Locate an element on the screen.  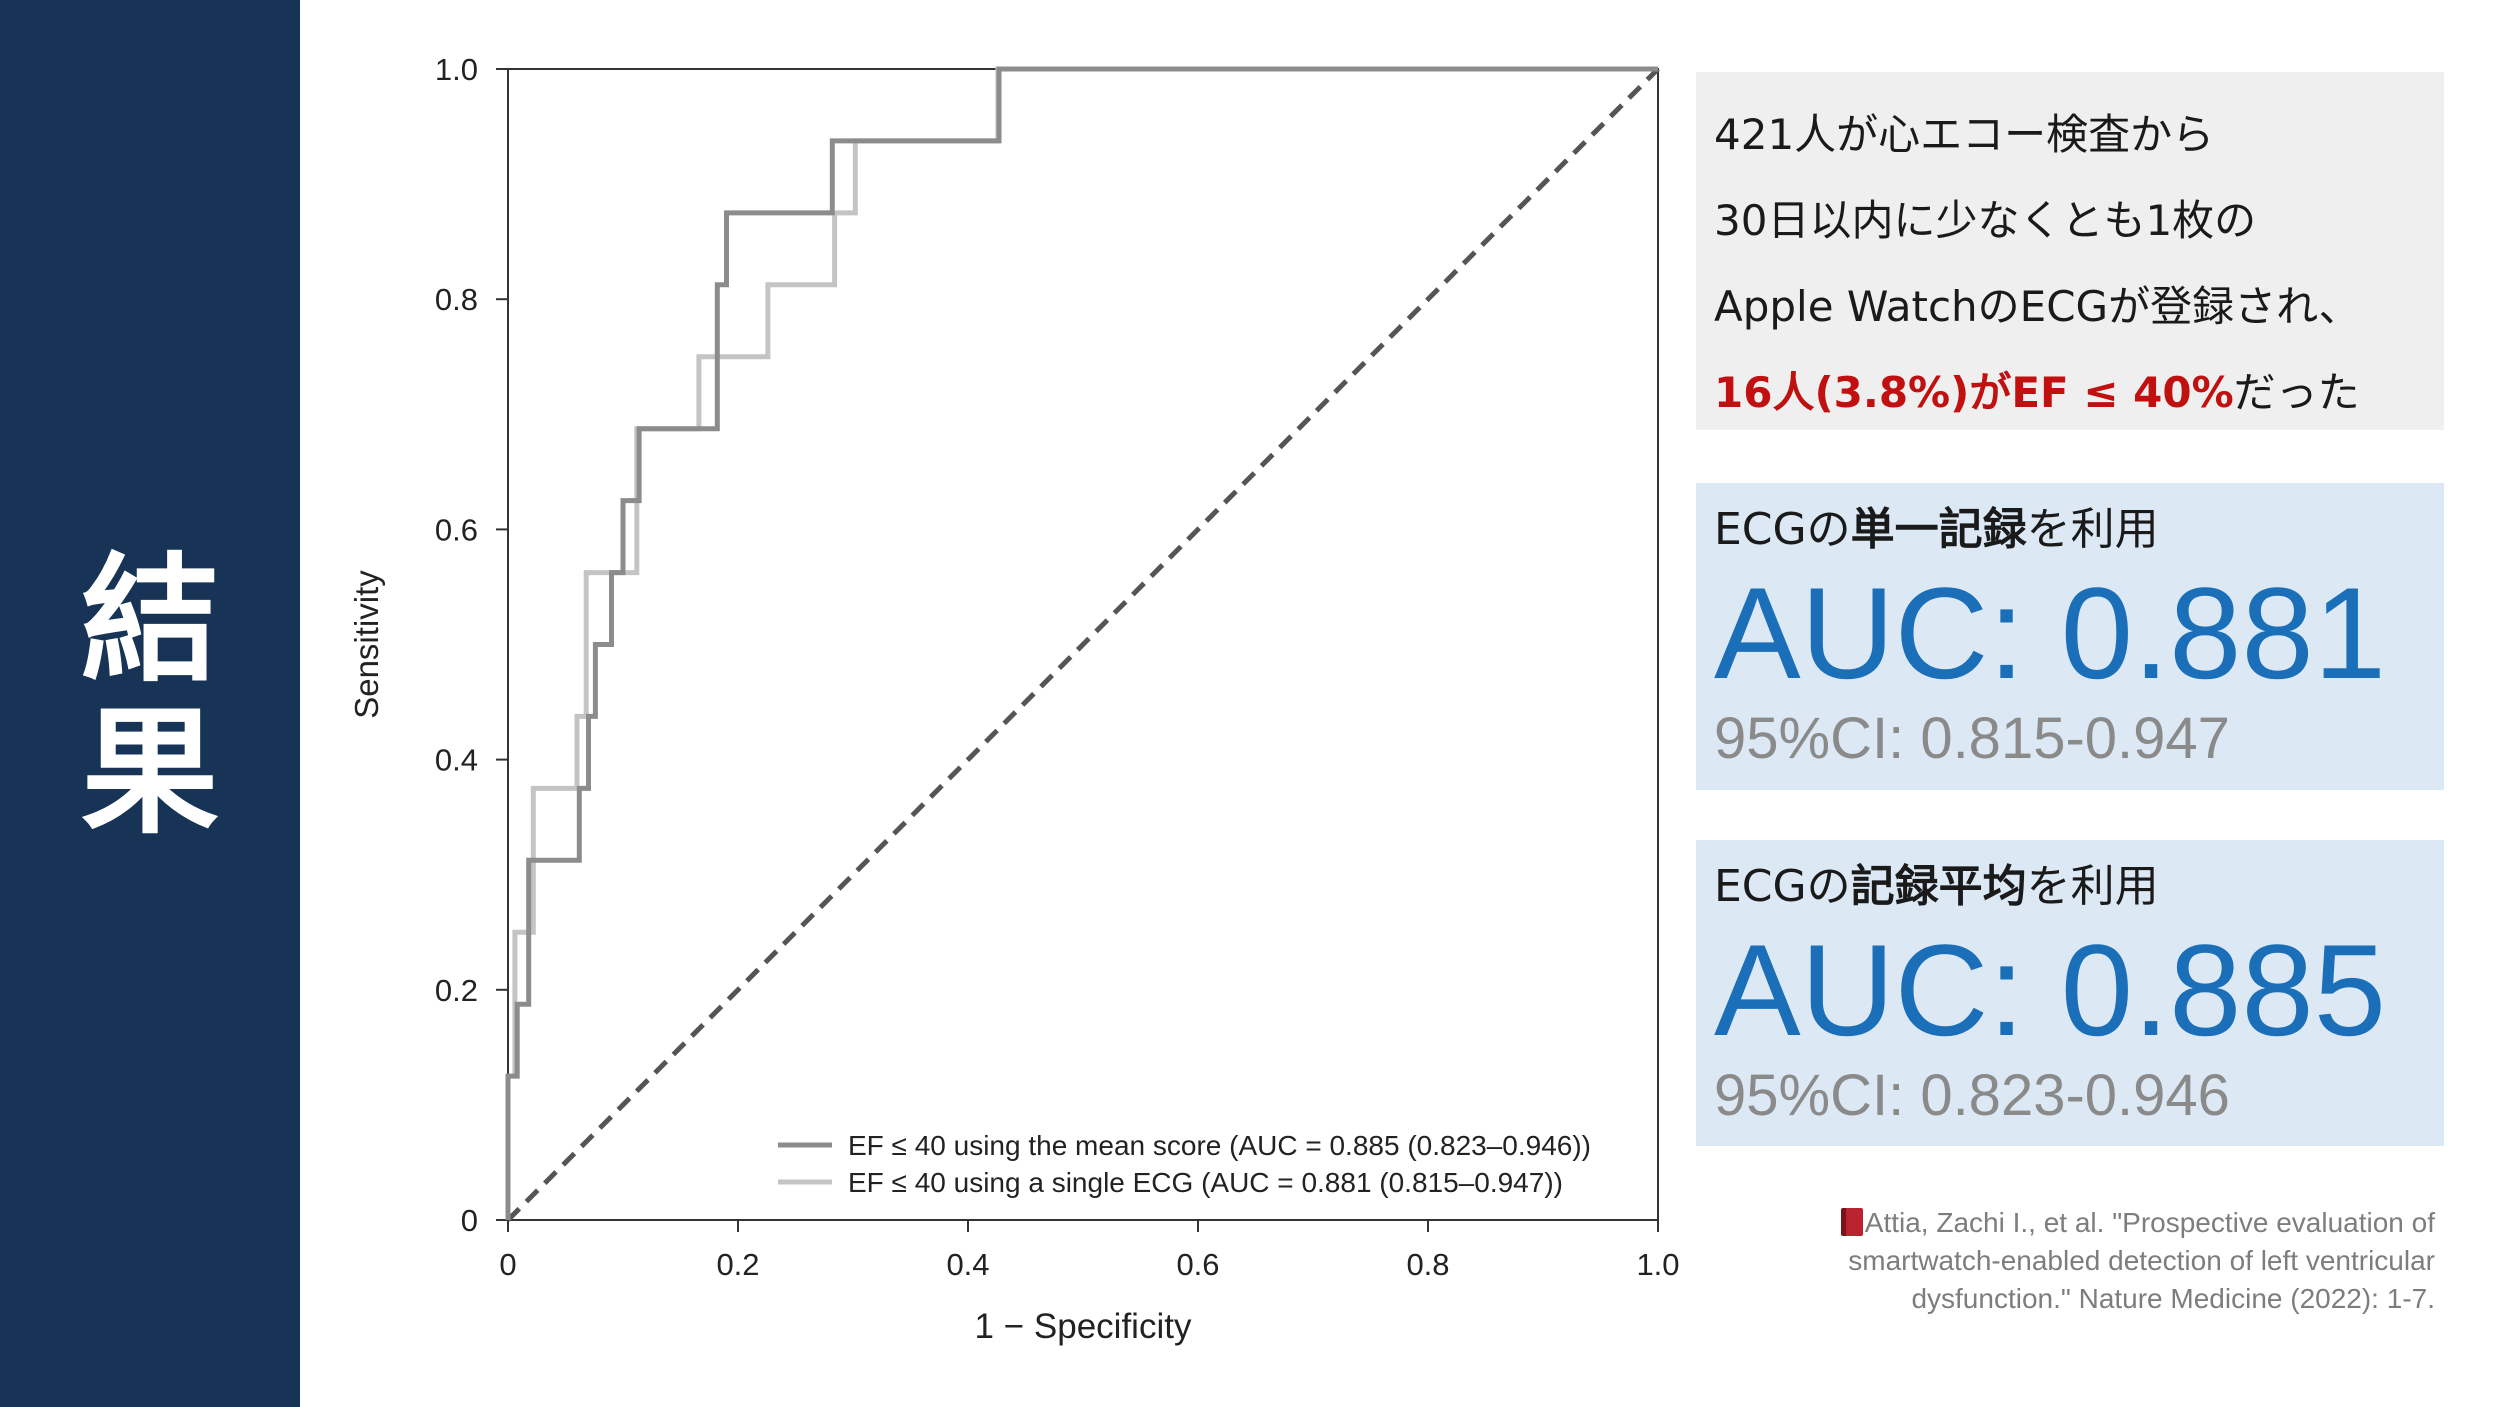
y-tick-label: 0.4 is located at coordinates (456, 760).